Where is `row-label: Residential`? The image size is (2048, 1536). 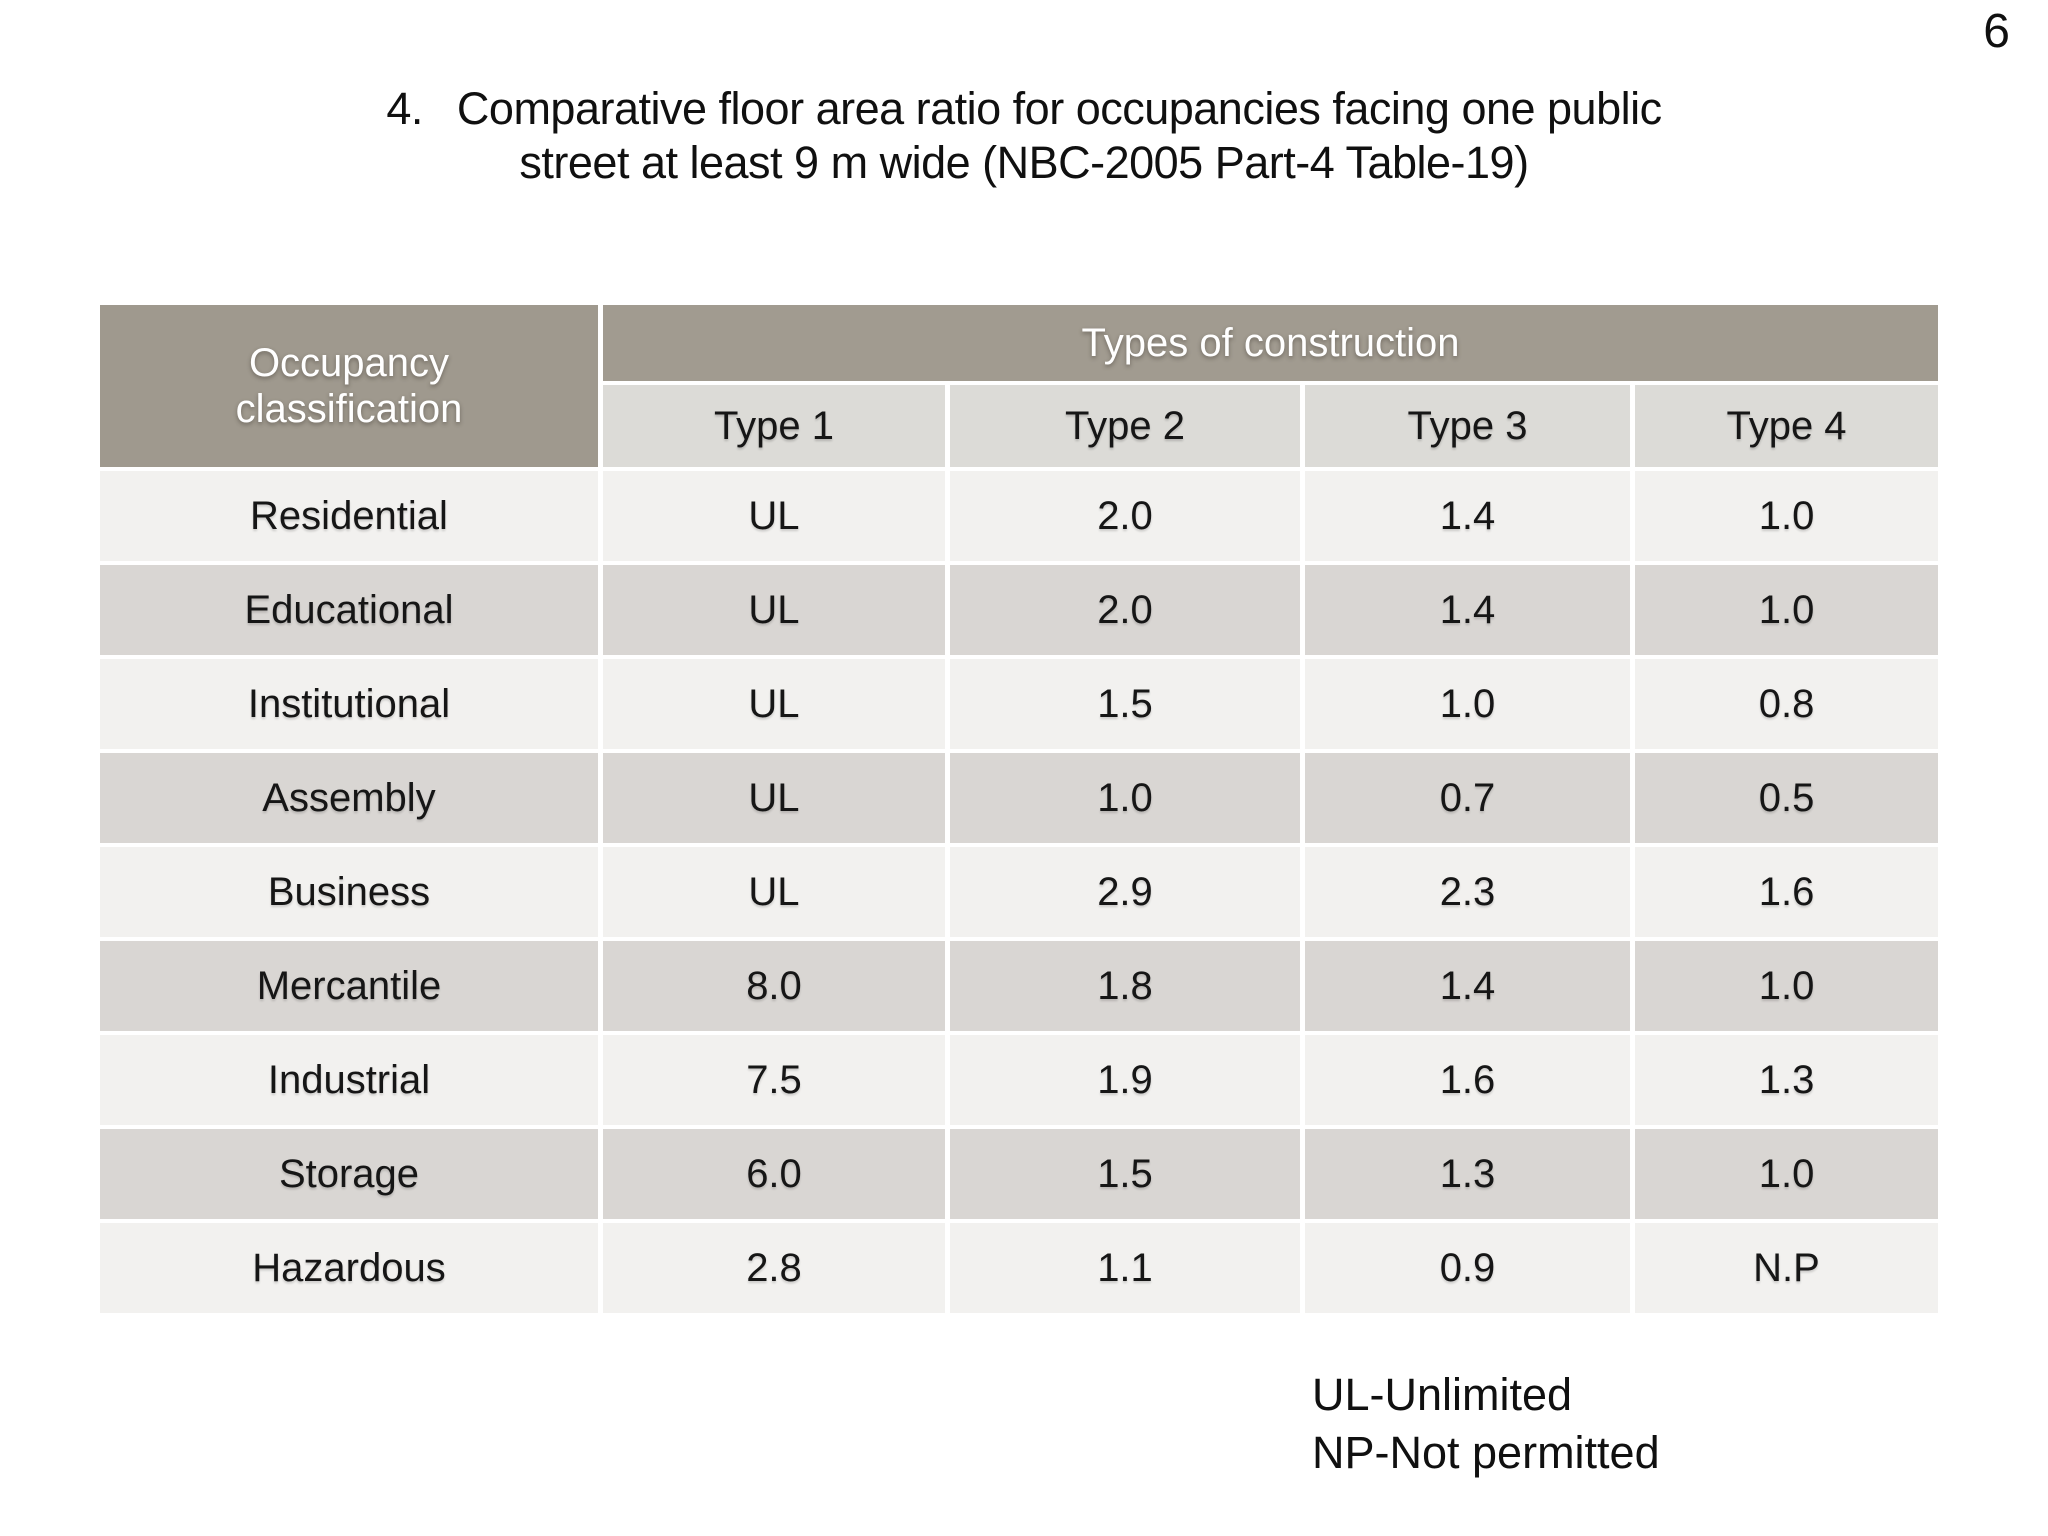 row-label: Residential is located at coordinates (349, 516).